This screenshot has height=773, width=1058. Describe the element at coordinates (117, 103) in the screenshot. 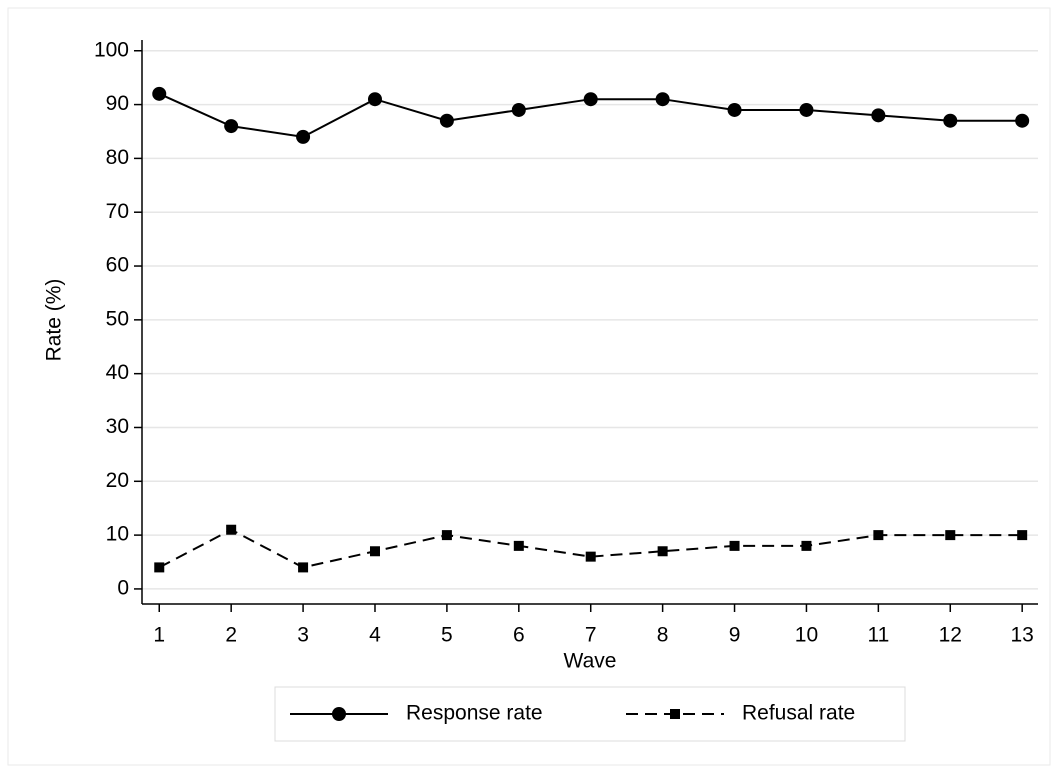

I see `y-tick-label: 90` at that location.